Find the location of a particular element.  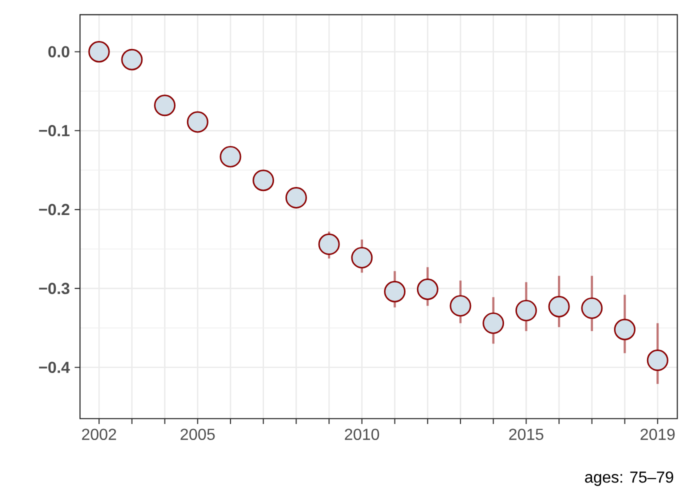

y-tick-label: −0.4 is located at coordinates (54, 368).